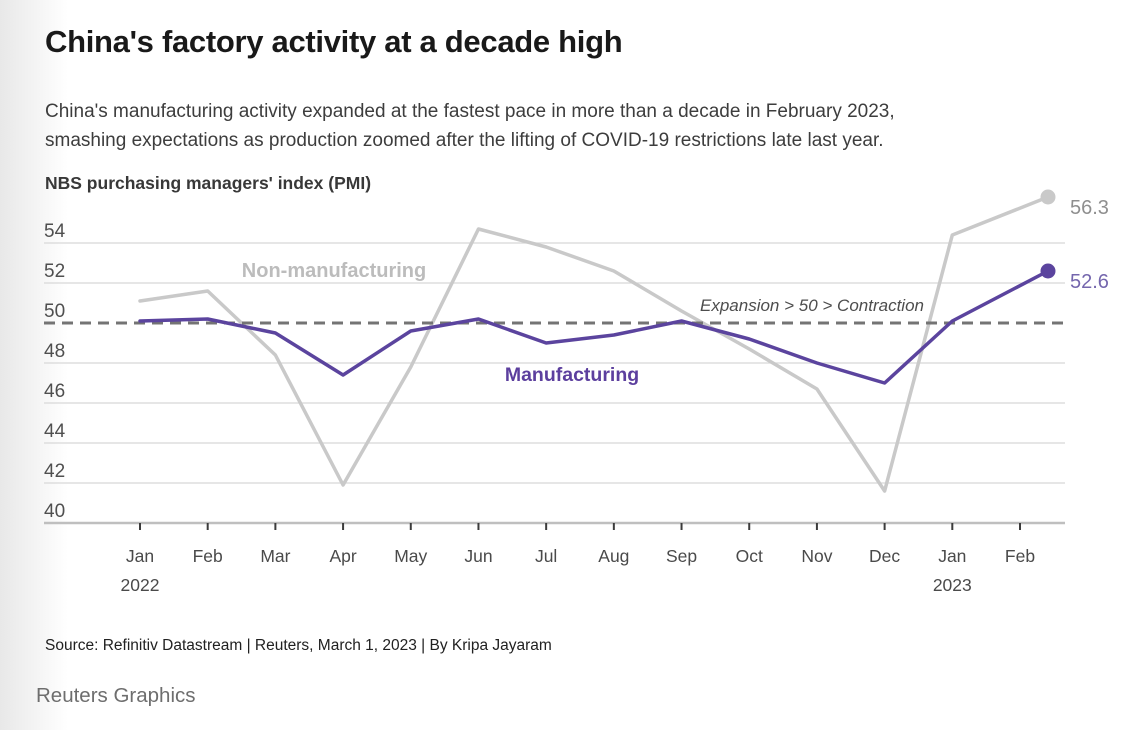  What do you see at coordinates (54, 311) in the screenshot?
I see `y-axis-label-50: 50` at bounding box center [54, 311].